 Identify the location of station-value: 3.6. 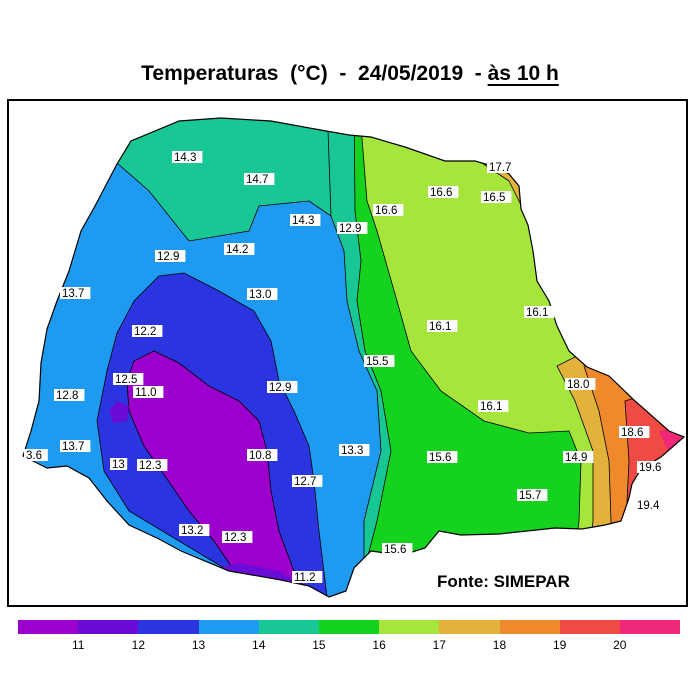
(34, 456).